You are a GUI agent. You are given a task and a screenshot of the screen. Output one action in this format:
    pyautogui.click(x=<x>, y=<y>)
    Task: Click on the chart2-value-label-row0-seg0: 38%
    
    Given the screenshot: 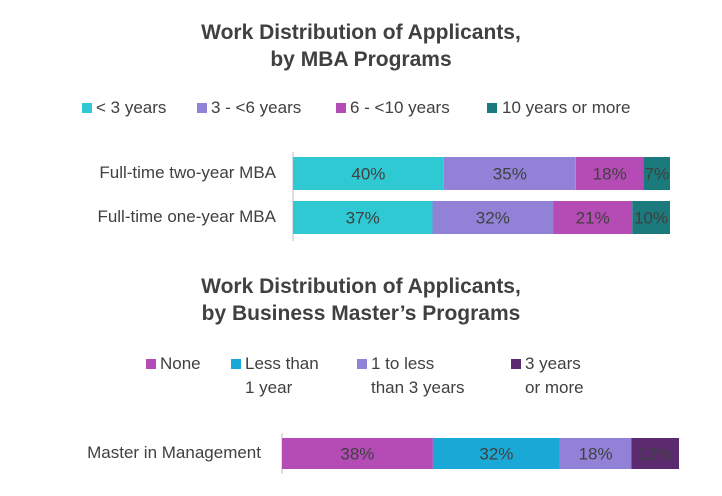 What is the action you would take?
    pyautogui.click(x=357, y=454)
    